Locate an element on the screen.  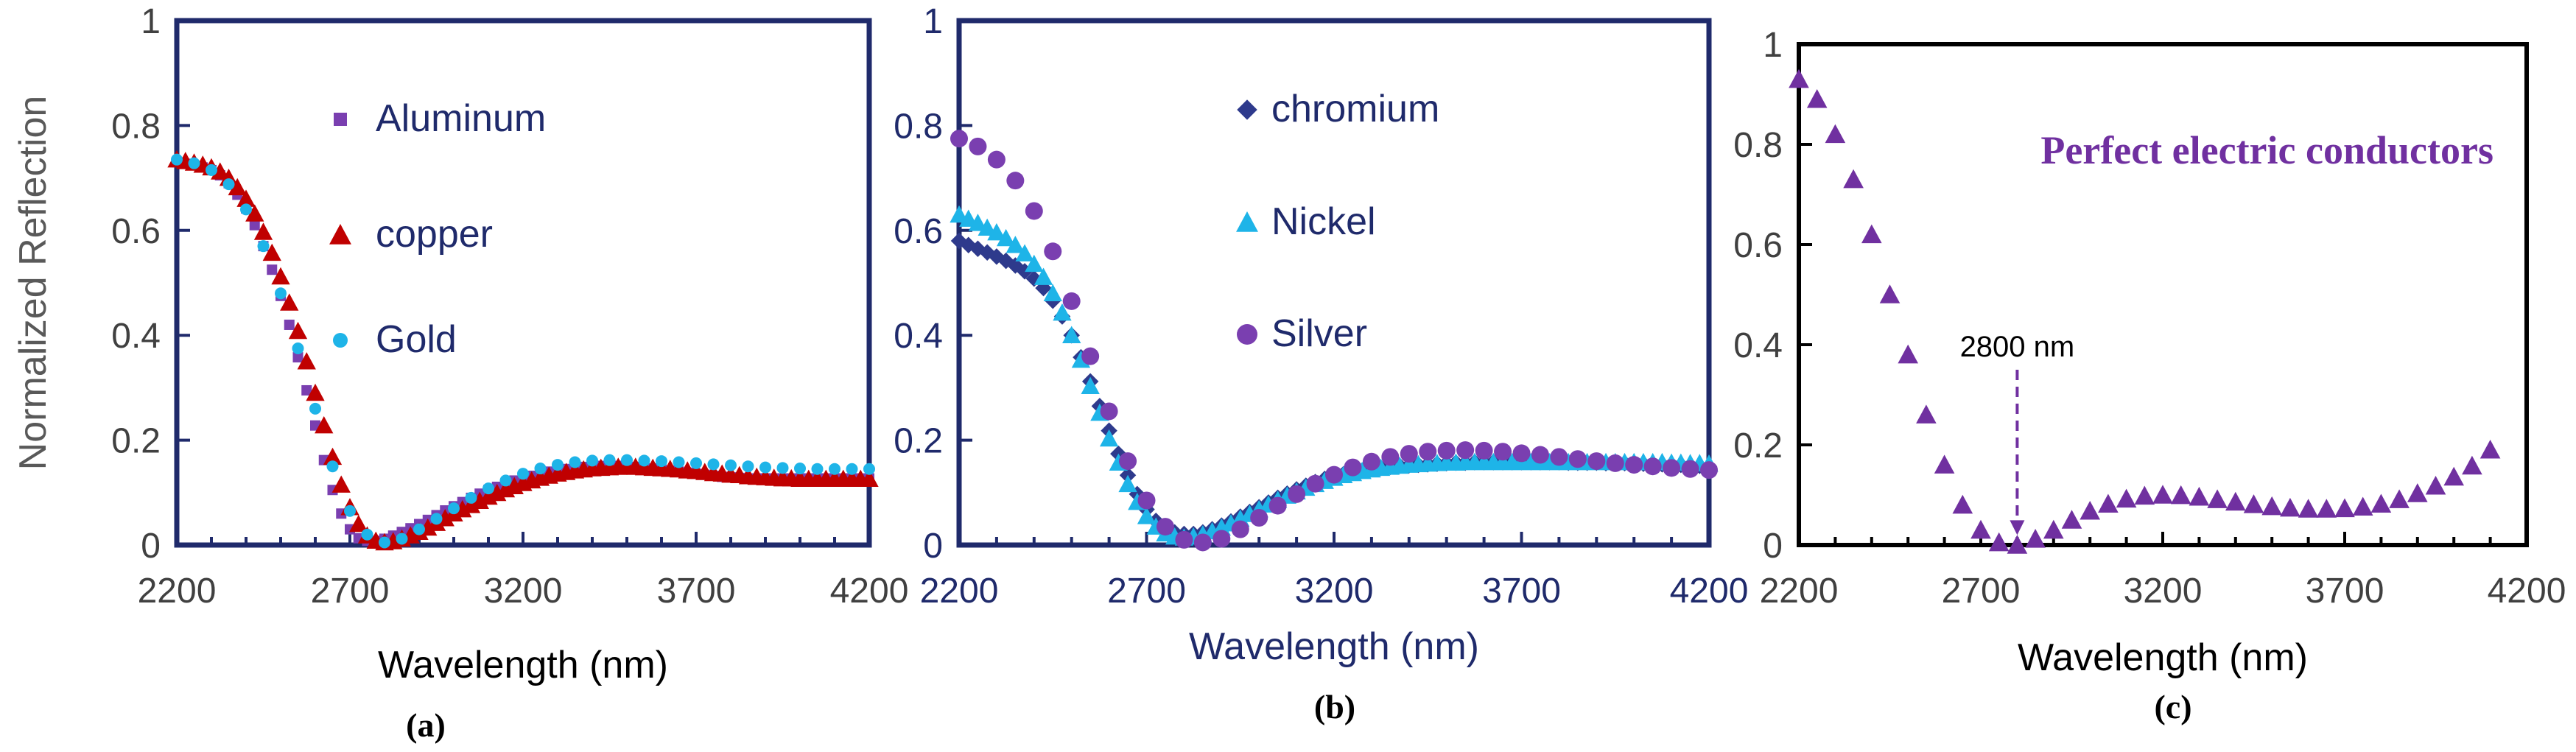
panel-b-caption: (b) is located at coordinates (1334, 707).